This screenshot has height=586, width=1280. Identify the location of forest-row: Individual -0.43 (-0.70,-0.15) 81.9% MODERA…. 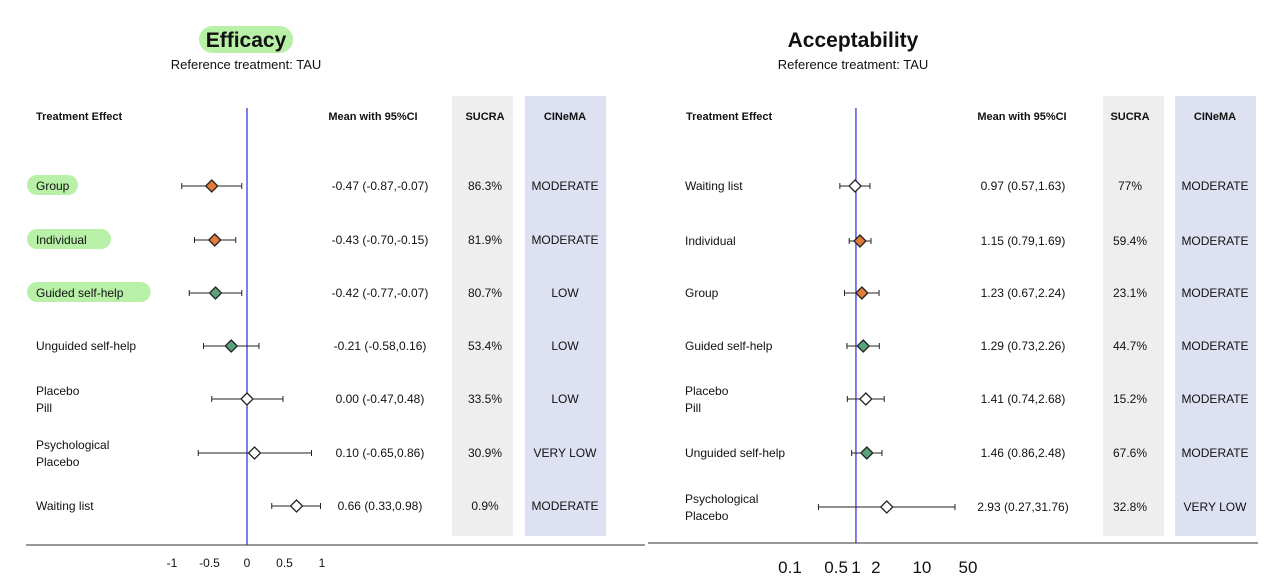
(313, 239).